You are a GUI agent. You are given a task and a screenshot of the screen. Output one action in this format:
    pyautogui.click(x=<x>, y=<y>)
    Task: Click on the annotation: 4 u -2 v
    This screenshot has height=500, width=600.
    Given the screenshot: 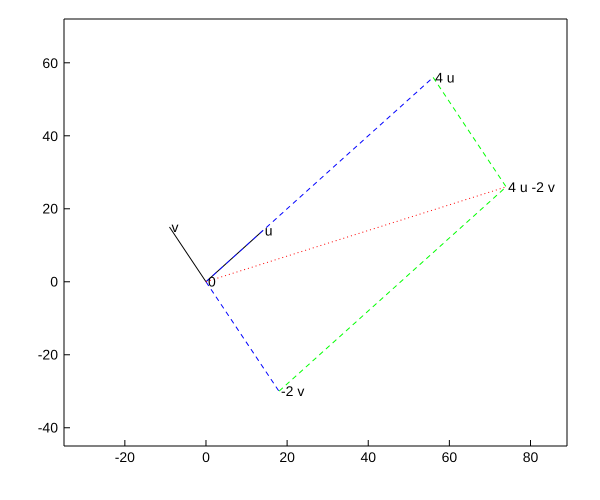 What is the action you would take?
    pyautogui.click(x=531, y=186)
    